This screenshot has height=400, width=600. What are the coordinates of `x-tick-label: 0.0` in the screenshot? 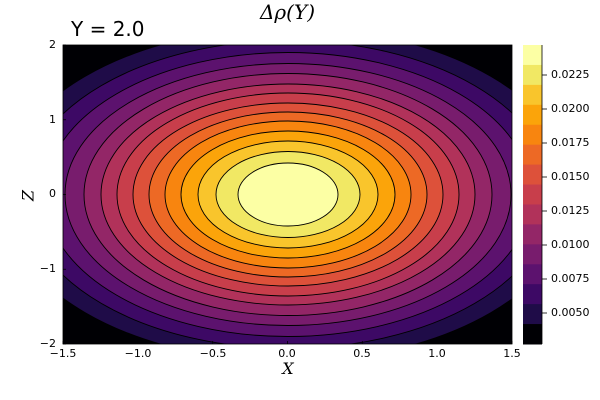 It's located at (287, 353).